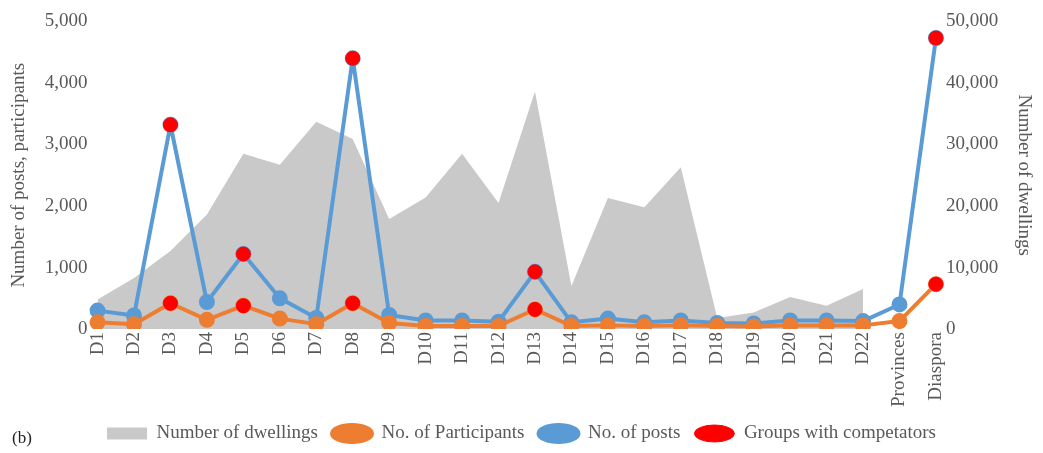 Image resolution: width=1043 pixels, height=453 pixels. What do you see at coordinates (315, 344) in the screenshot?
I see `x-tick-label: D7` at bounding box center [315, 344].